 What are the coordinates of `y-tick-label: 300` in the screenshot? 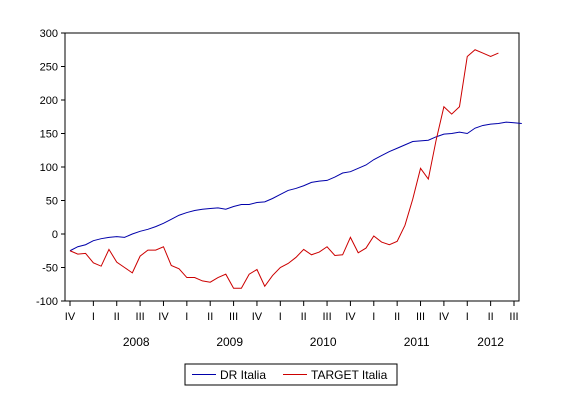 It's located at (49, 34).